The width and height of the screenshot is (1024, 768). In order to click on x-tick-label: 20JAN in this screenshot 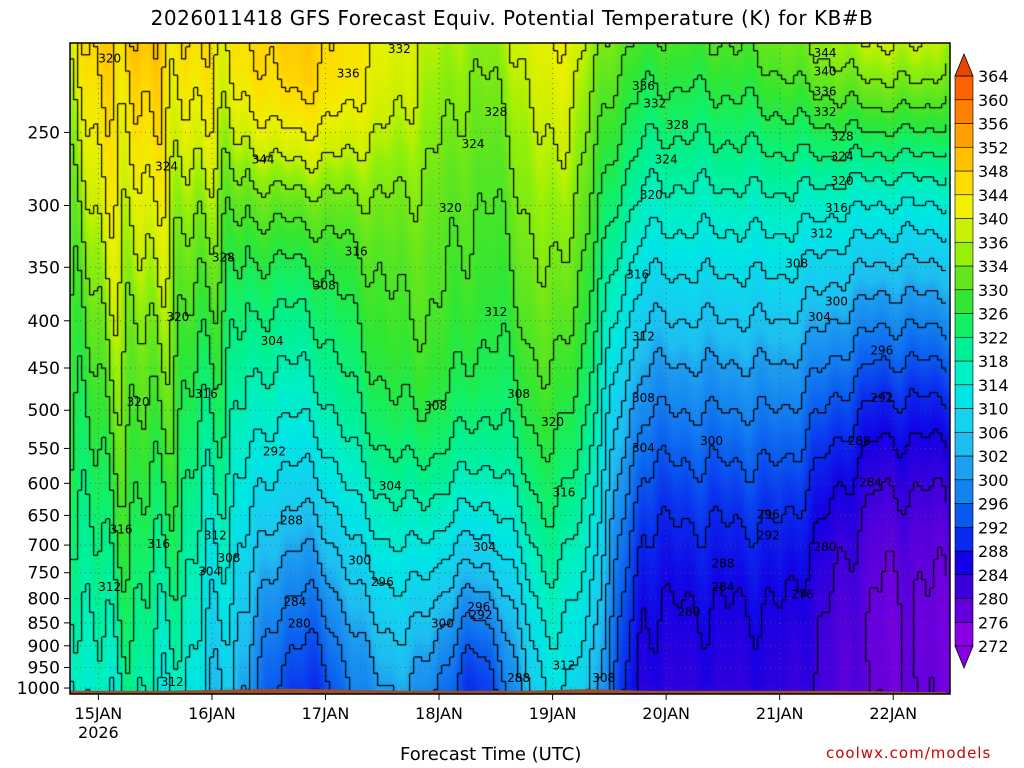, I will do `click(666, 713)`.